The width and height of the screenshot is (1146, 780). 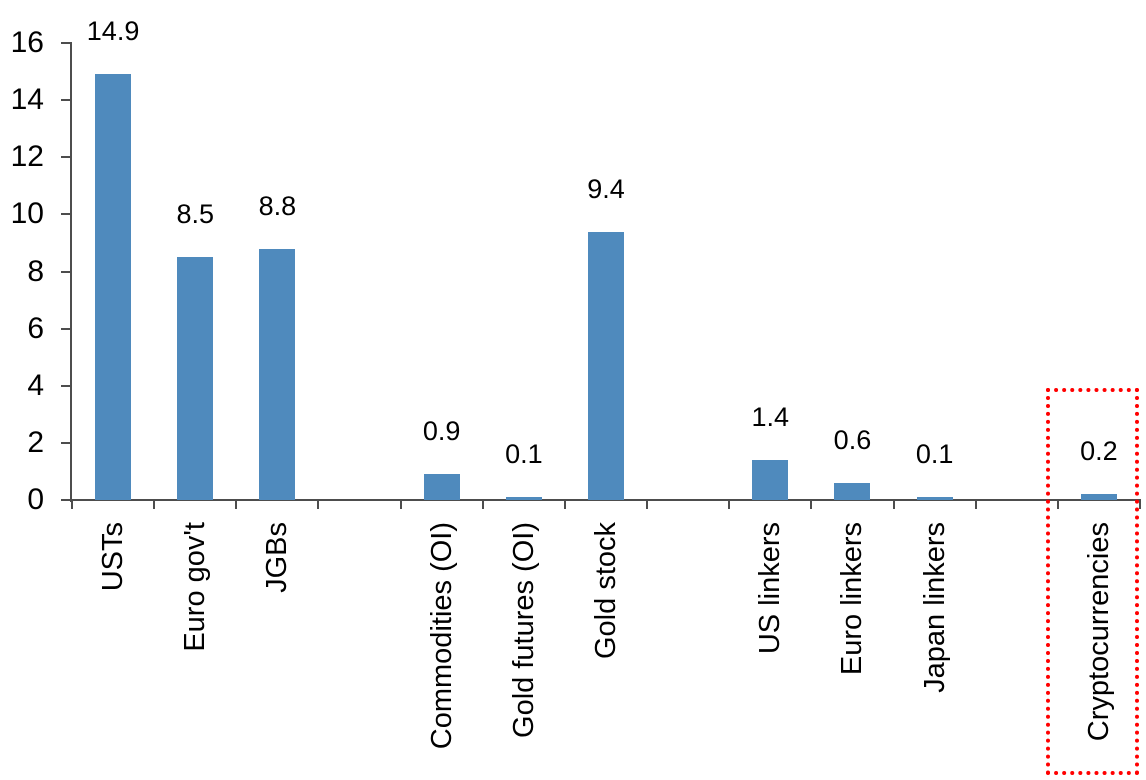 I want to click on highlight-box, so click(x=1092, y=581).